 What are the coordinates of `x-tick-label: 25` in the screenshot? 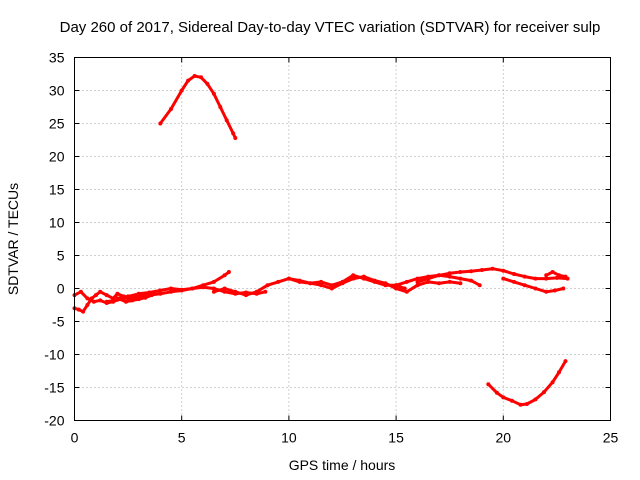 It's located at (611, 438).